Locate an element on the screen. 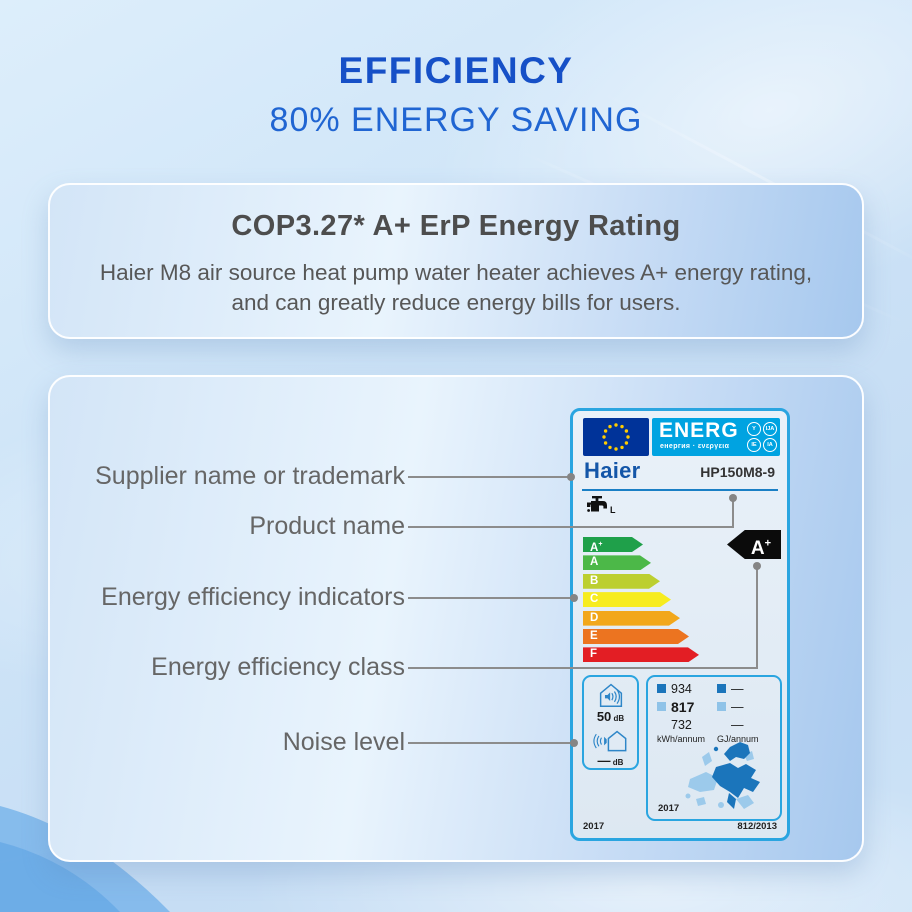 The height and width of the screenshot is (912, 912). indoor-noise-icon is located at coordinates (610, 695).